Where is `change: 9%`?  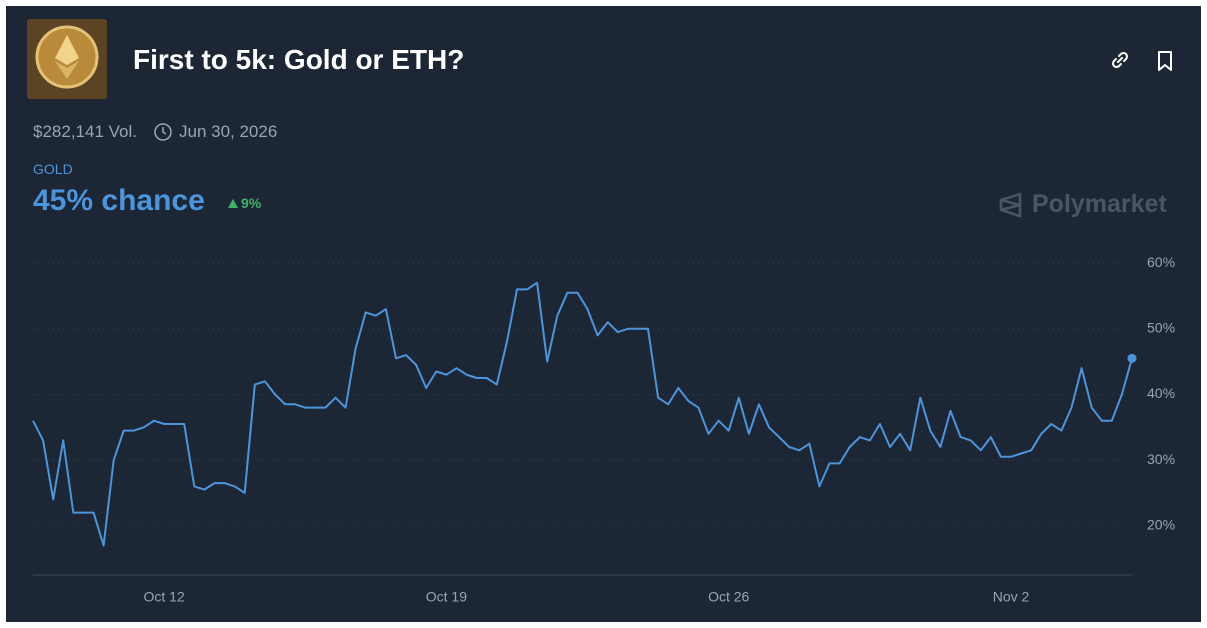
change: 9% is located at coordinates (244, 203).